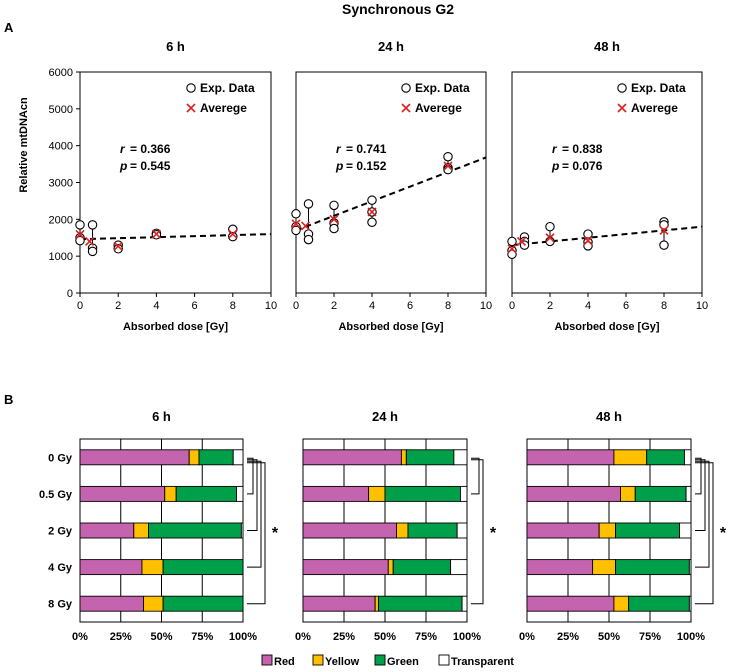 The width and height of the screenshot is (739, 672). Describe the element at coordinates (123, 166) in the screenshot. I see `p-symbol: p` at that location.